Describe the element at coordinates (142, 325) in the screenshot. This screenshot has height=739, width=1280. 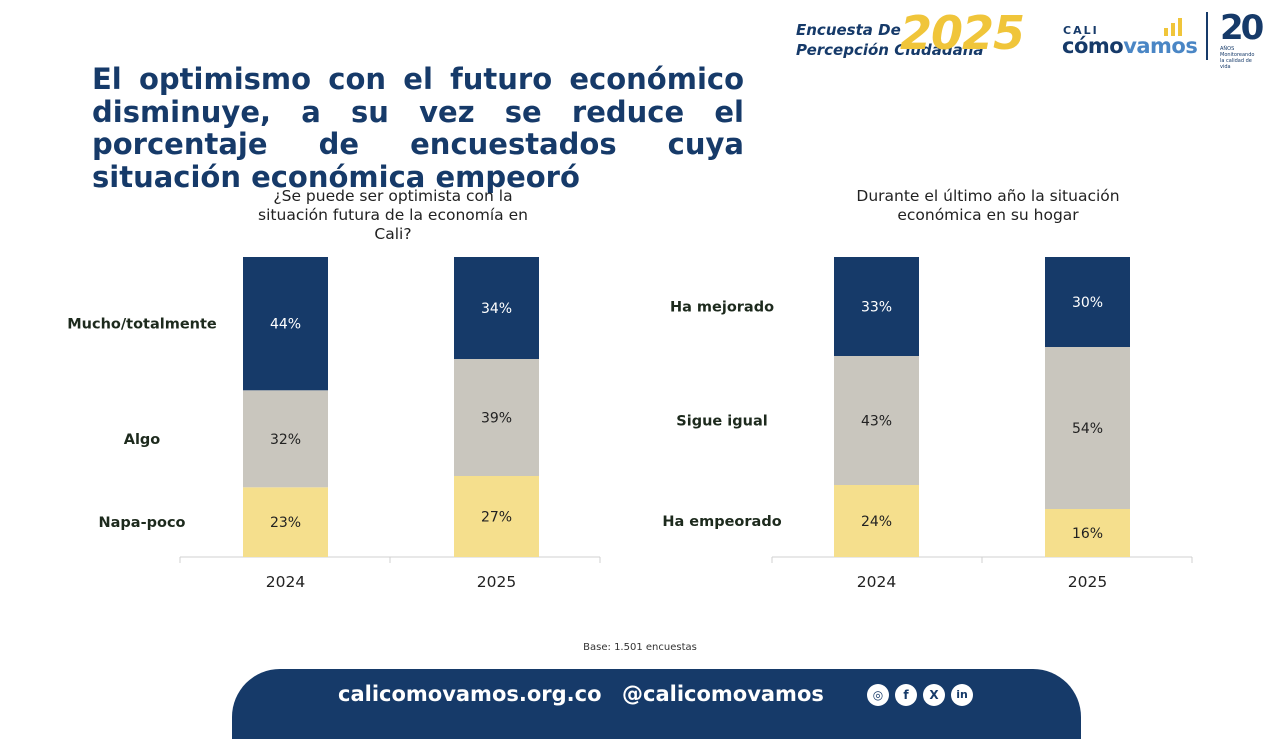
I see `chart-1-legend-label: Mucho/totalmente` at that location.